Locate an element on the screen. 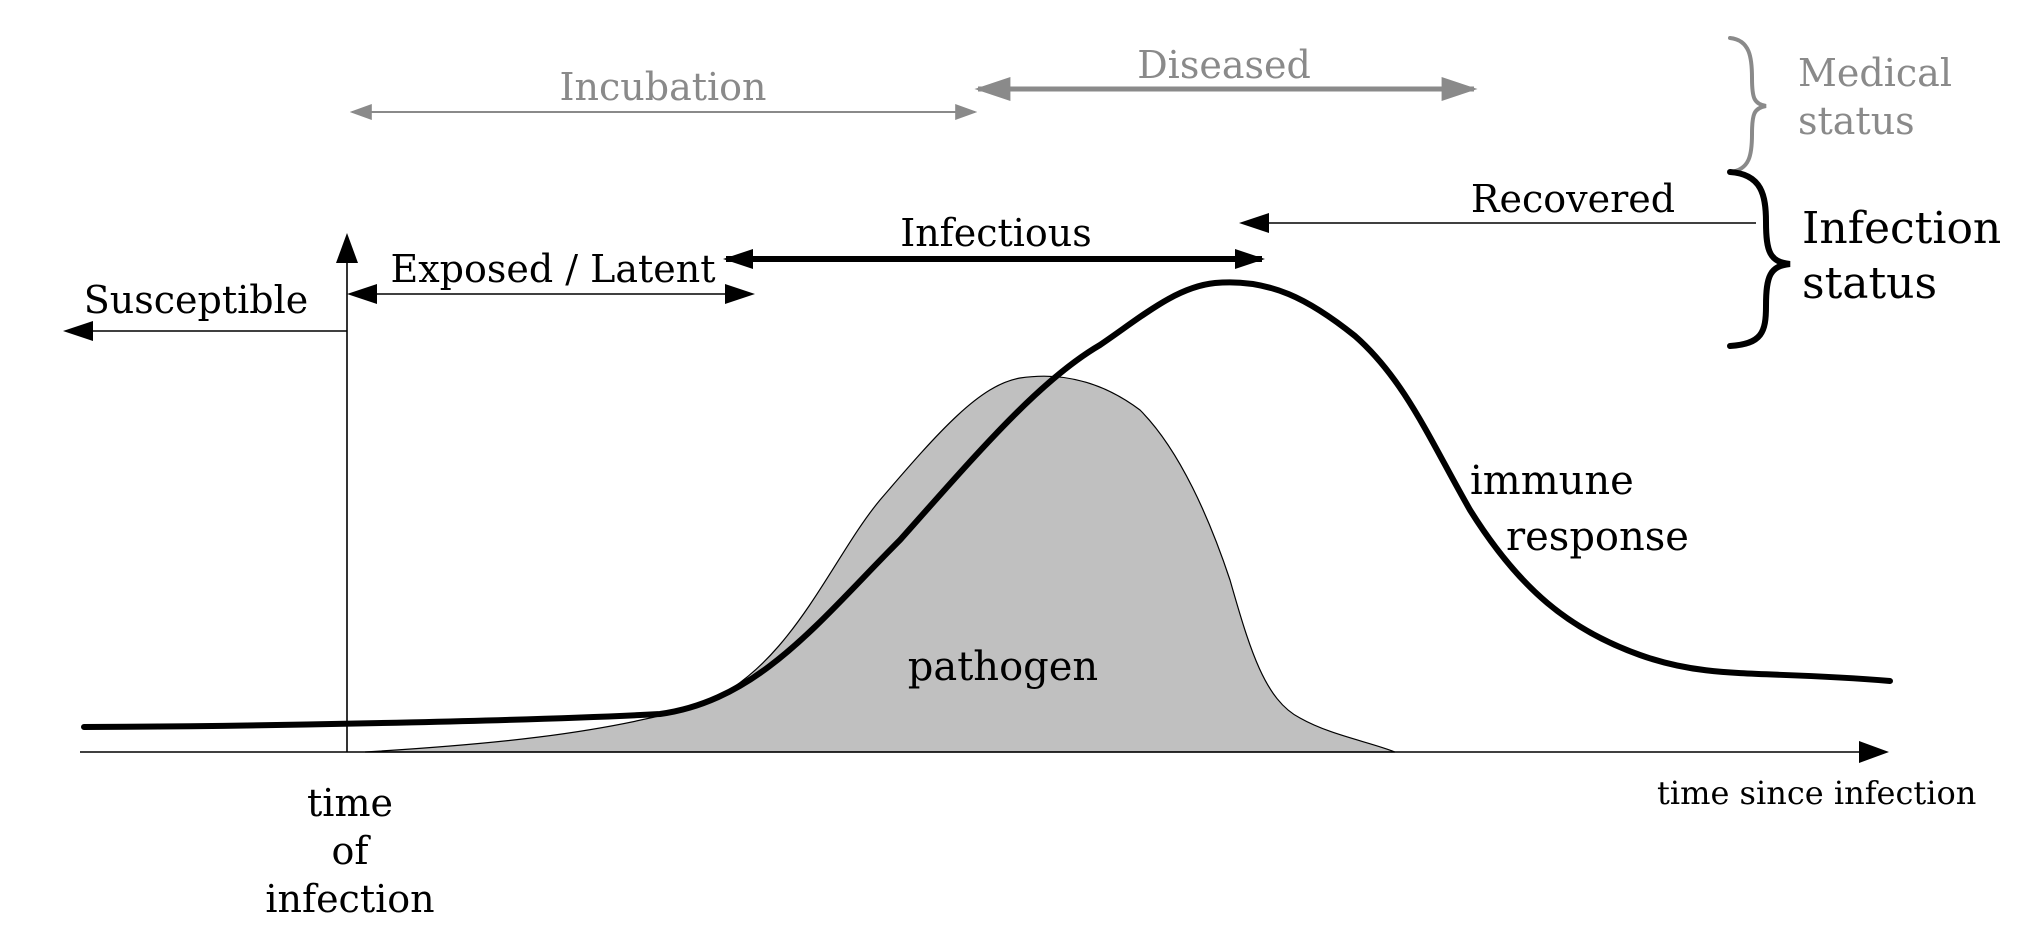 The image size is (2024, 934). medical-status-label-line2: status is located at coordinates (1856, 121).